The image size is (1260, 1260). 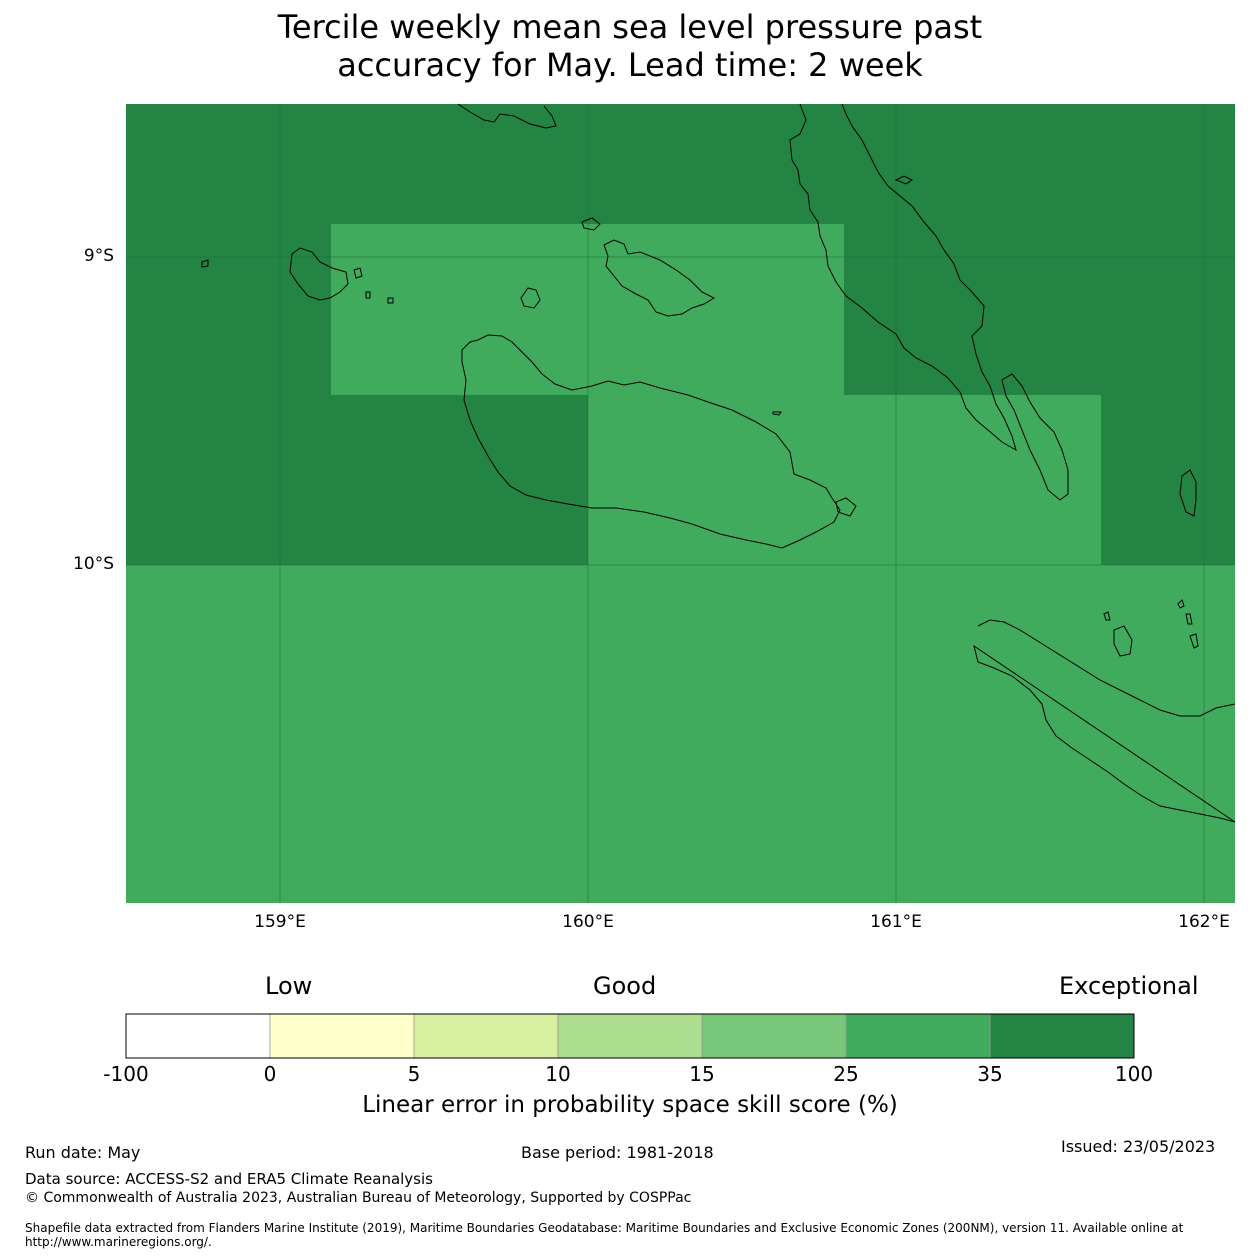 What do you see at coordinates (530, 298) in the screenshot?
I see `coastline-savo-island` at bounding box center [530, 298].